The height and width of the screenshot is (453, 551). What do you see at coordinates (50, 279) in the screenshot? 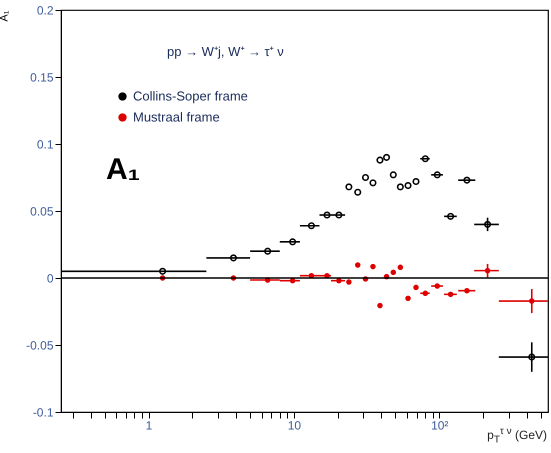
I see `y-tick-label: 0` at bounding box center [50, 279].